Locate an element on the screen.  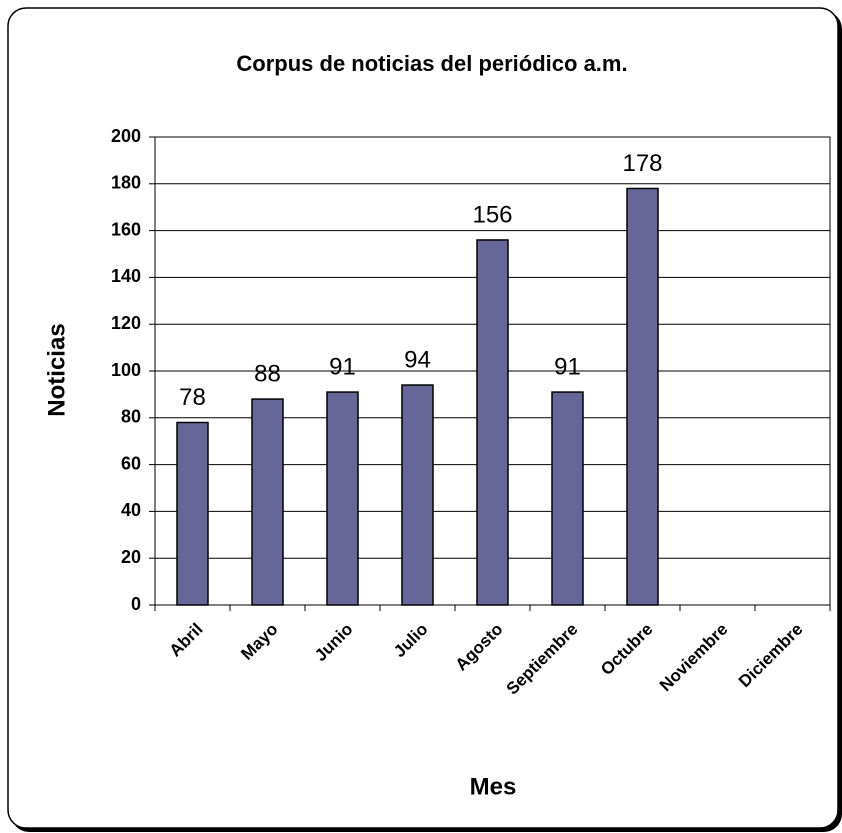
y-tick-label: 40 is located at coordinates (131, 510).